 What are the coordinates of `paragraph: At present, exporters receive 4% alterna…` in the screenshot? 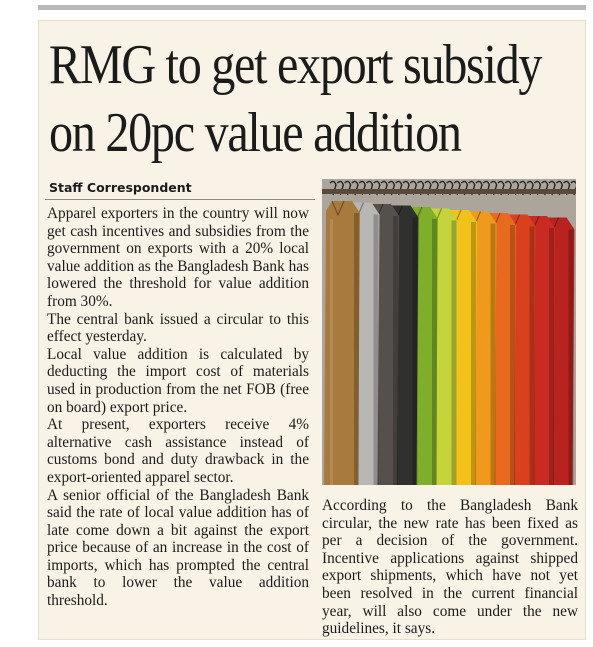 It's located at (178, 451).